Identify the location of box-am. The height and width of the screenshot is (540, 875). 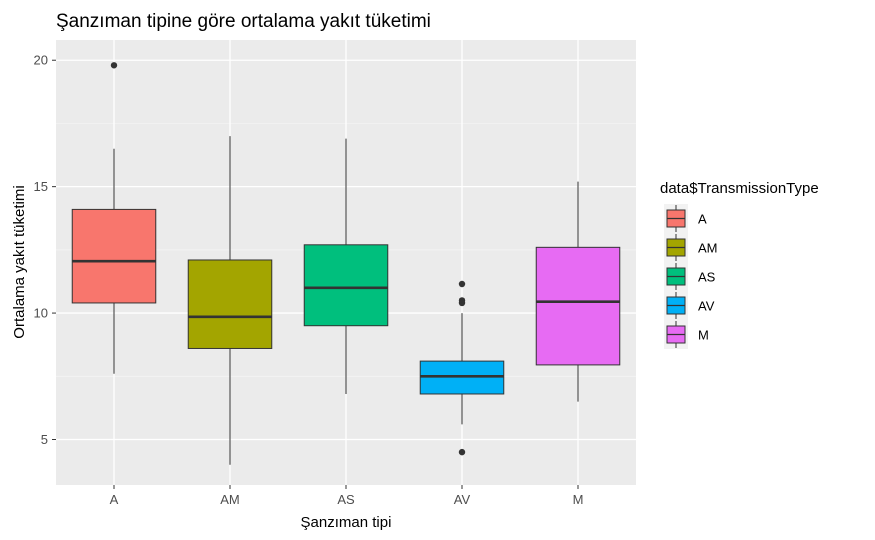
(230, 300).